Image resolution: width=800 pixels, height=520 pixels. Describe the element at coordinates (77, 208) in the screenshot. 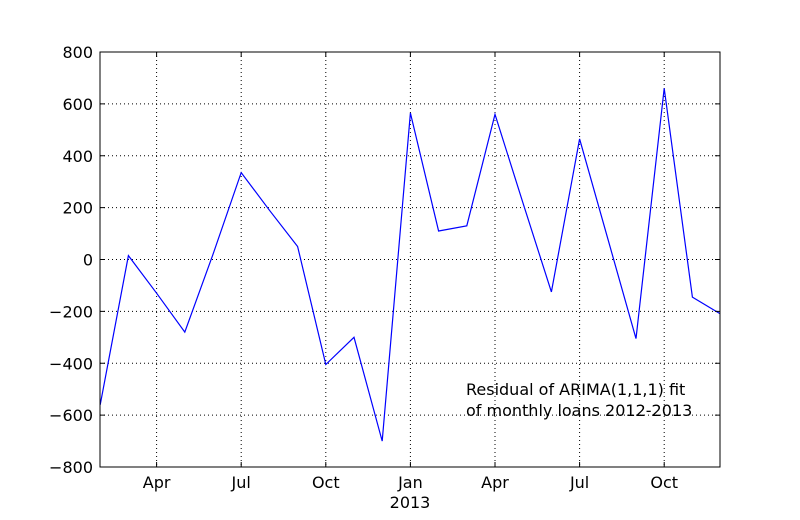

I see `y-tick-label: 200` at that location.